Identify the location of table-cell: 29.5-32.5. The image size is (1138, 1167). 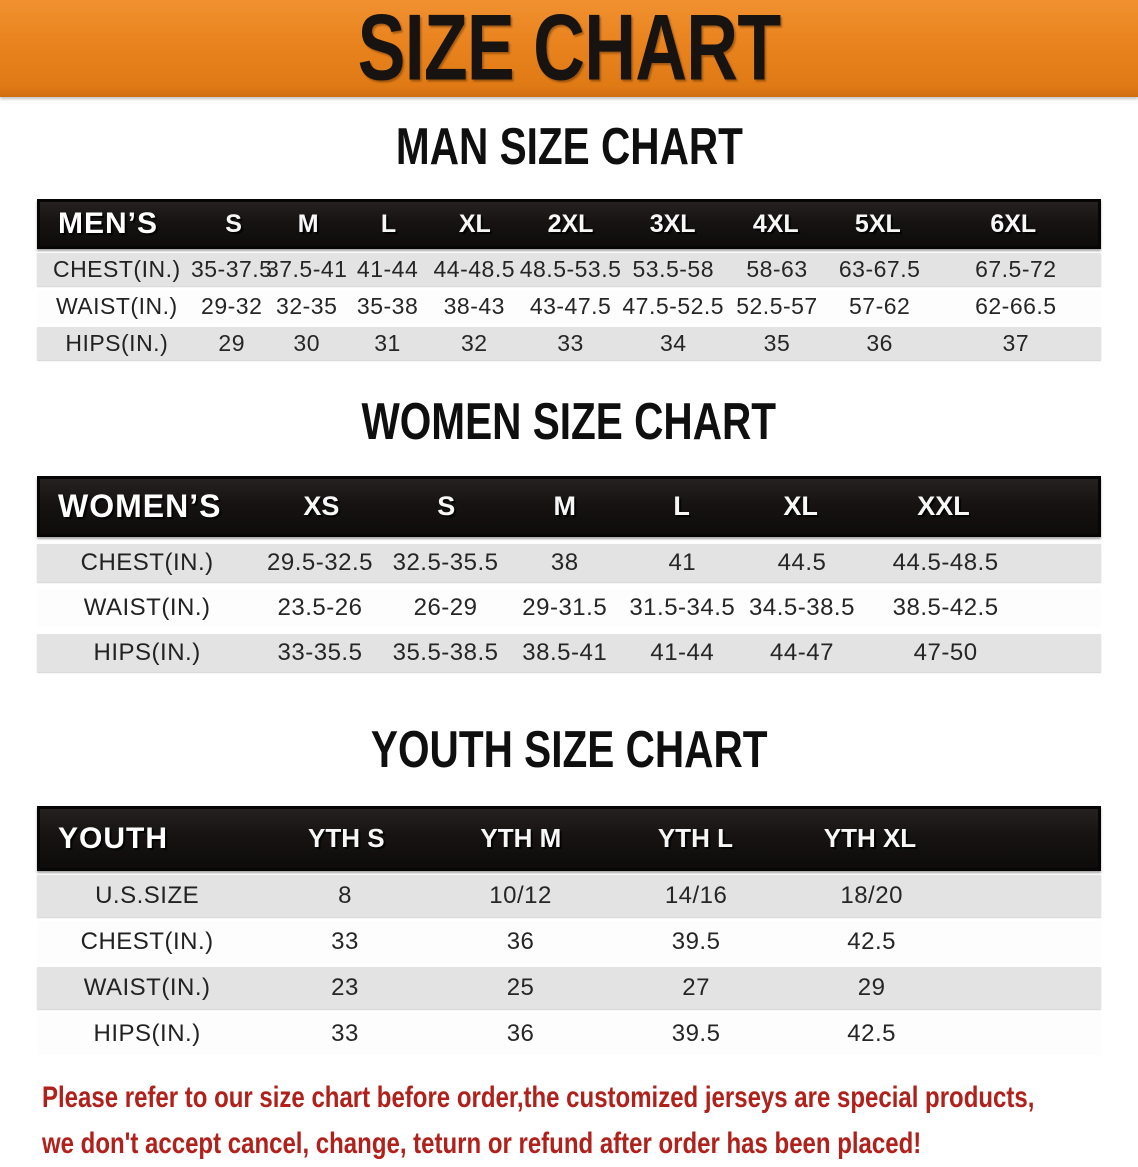
(320, 562).